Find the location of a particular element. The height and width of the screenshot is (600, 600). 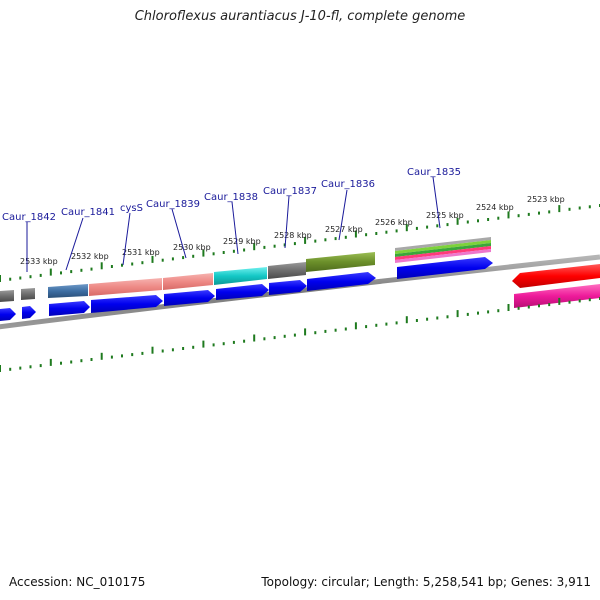

gene-label-caur-1839: Caur_1839 is located at coordinates (173, 204).